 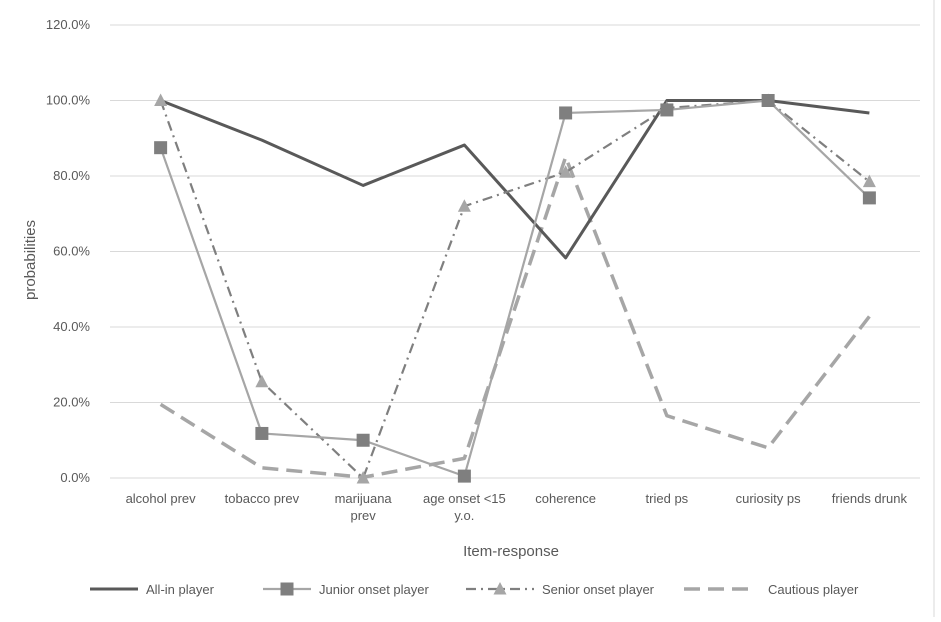 What do you see at coordinates (464, 507) in the screenshot?
I see `x-tick-label: age onset <15 y.o.` at bounding box center [464, 507].